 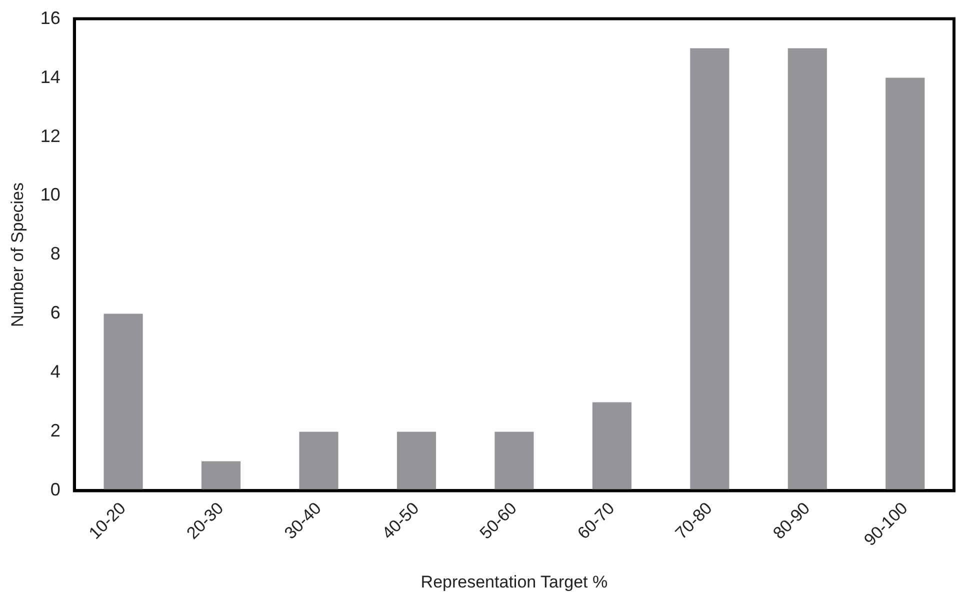 I want to click on y-tick-label: 16, so click(x=50, y=18).